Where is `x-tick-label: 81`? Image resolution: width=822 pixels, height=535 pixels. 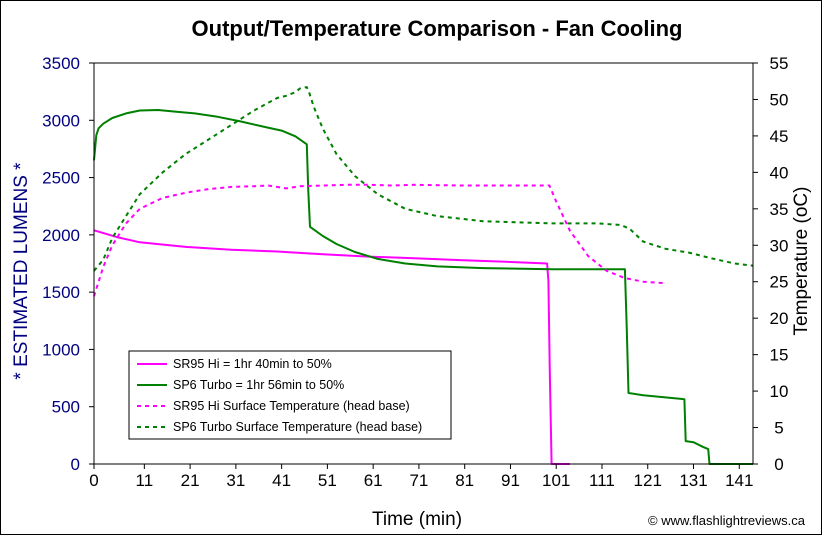 x-tick-label: 81 is located at coordinates (464, 480).